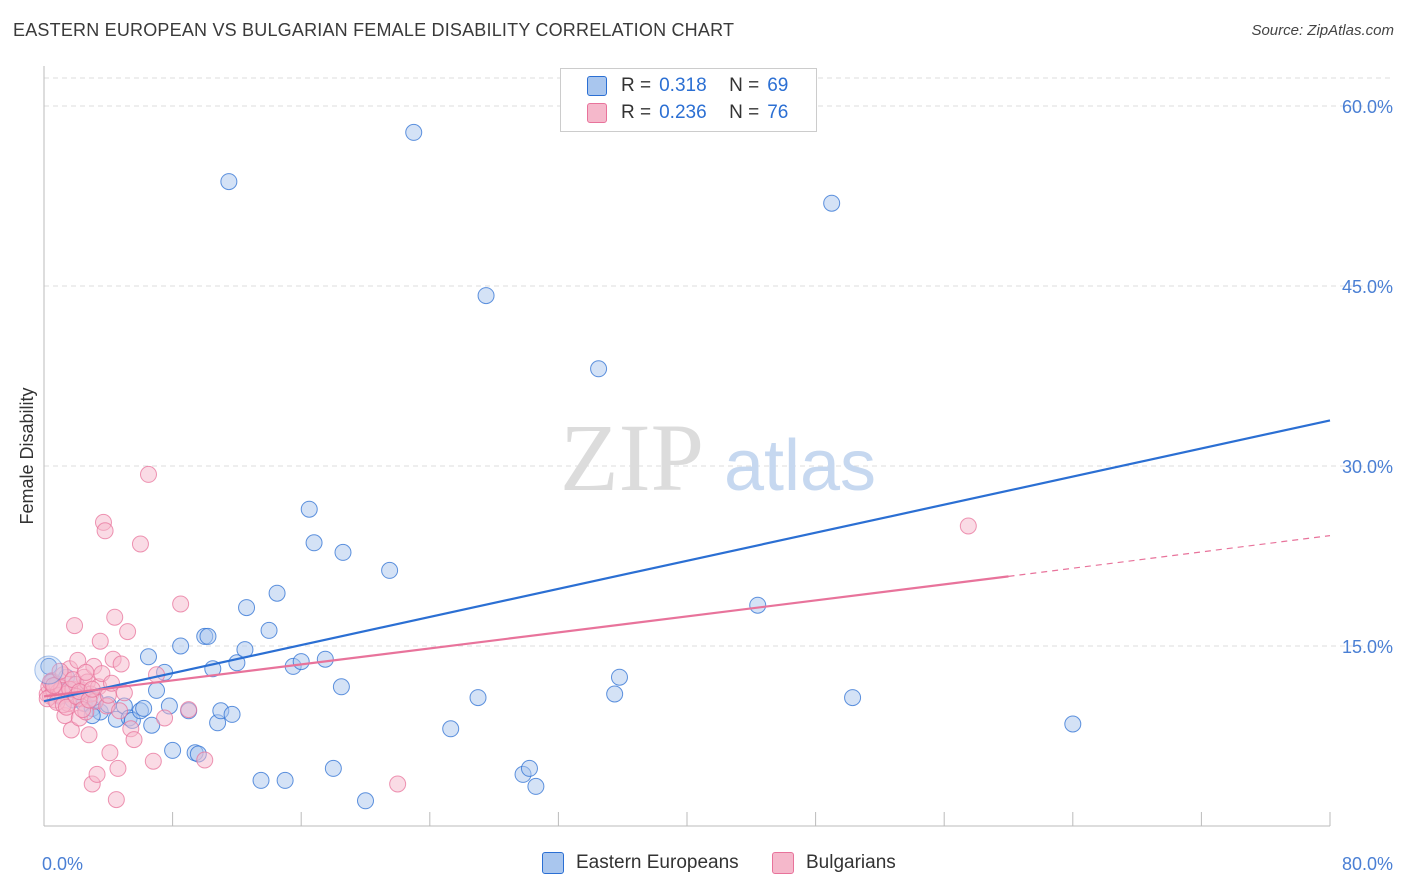 The height and width of the screenshot is (892, 1406). What do you see at coordinates (1322, 30) in the screenshot?
I see `source-credit: Source: ZipAtlas.com` at bounding box center [1322, 30].